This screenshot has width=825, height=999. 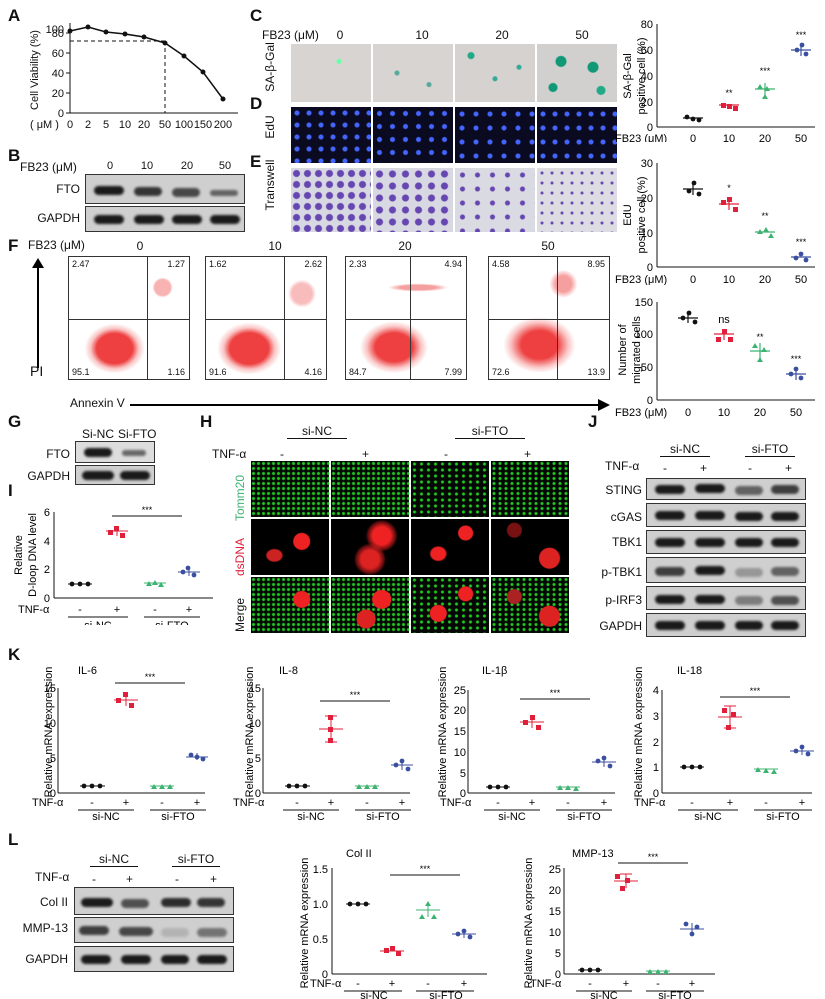 What do you see at coordinates (33, 555) in the screenshot?
I see `svg-text: D-loop DNA level` at bounding box center [33, 555].